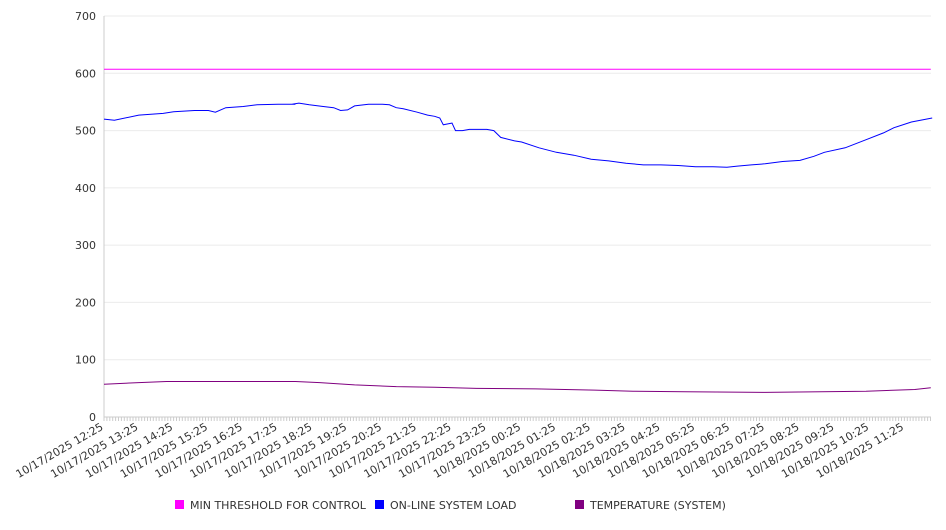  I want to click on series-line-on-line-system-load, so click(518, 135).